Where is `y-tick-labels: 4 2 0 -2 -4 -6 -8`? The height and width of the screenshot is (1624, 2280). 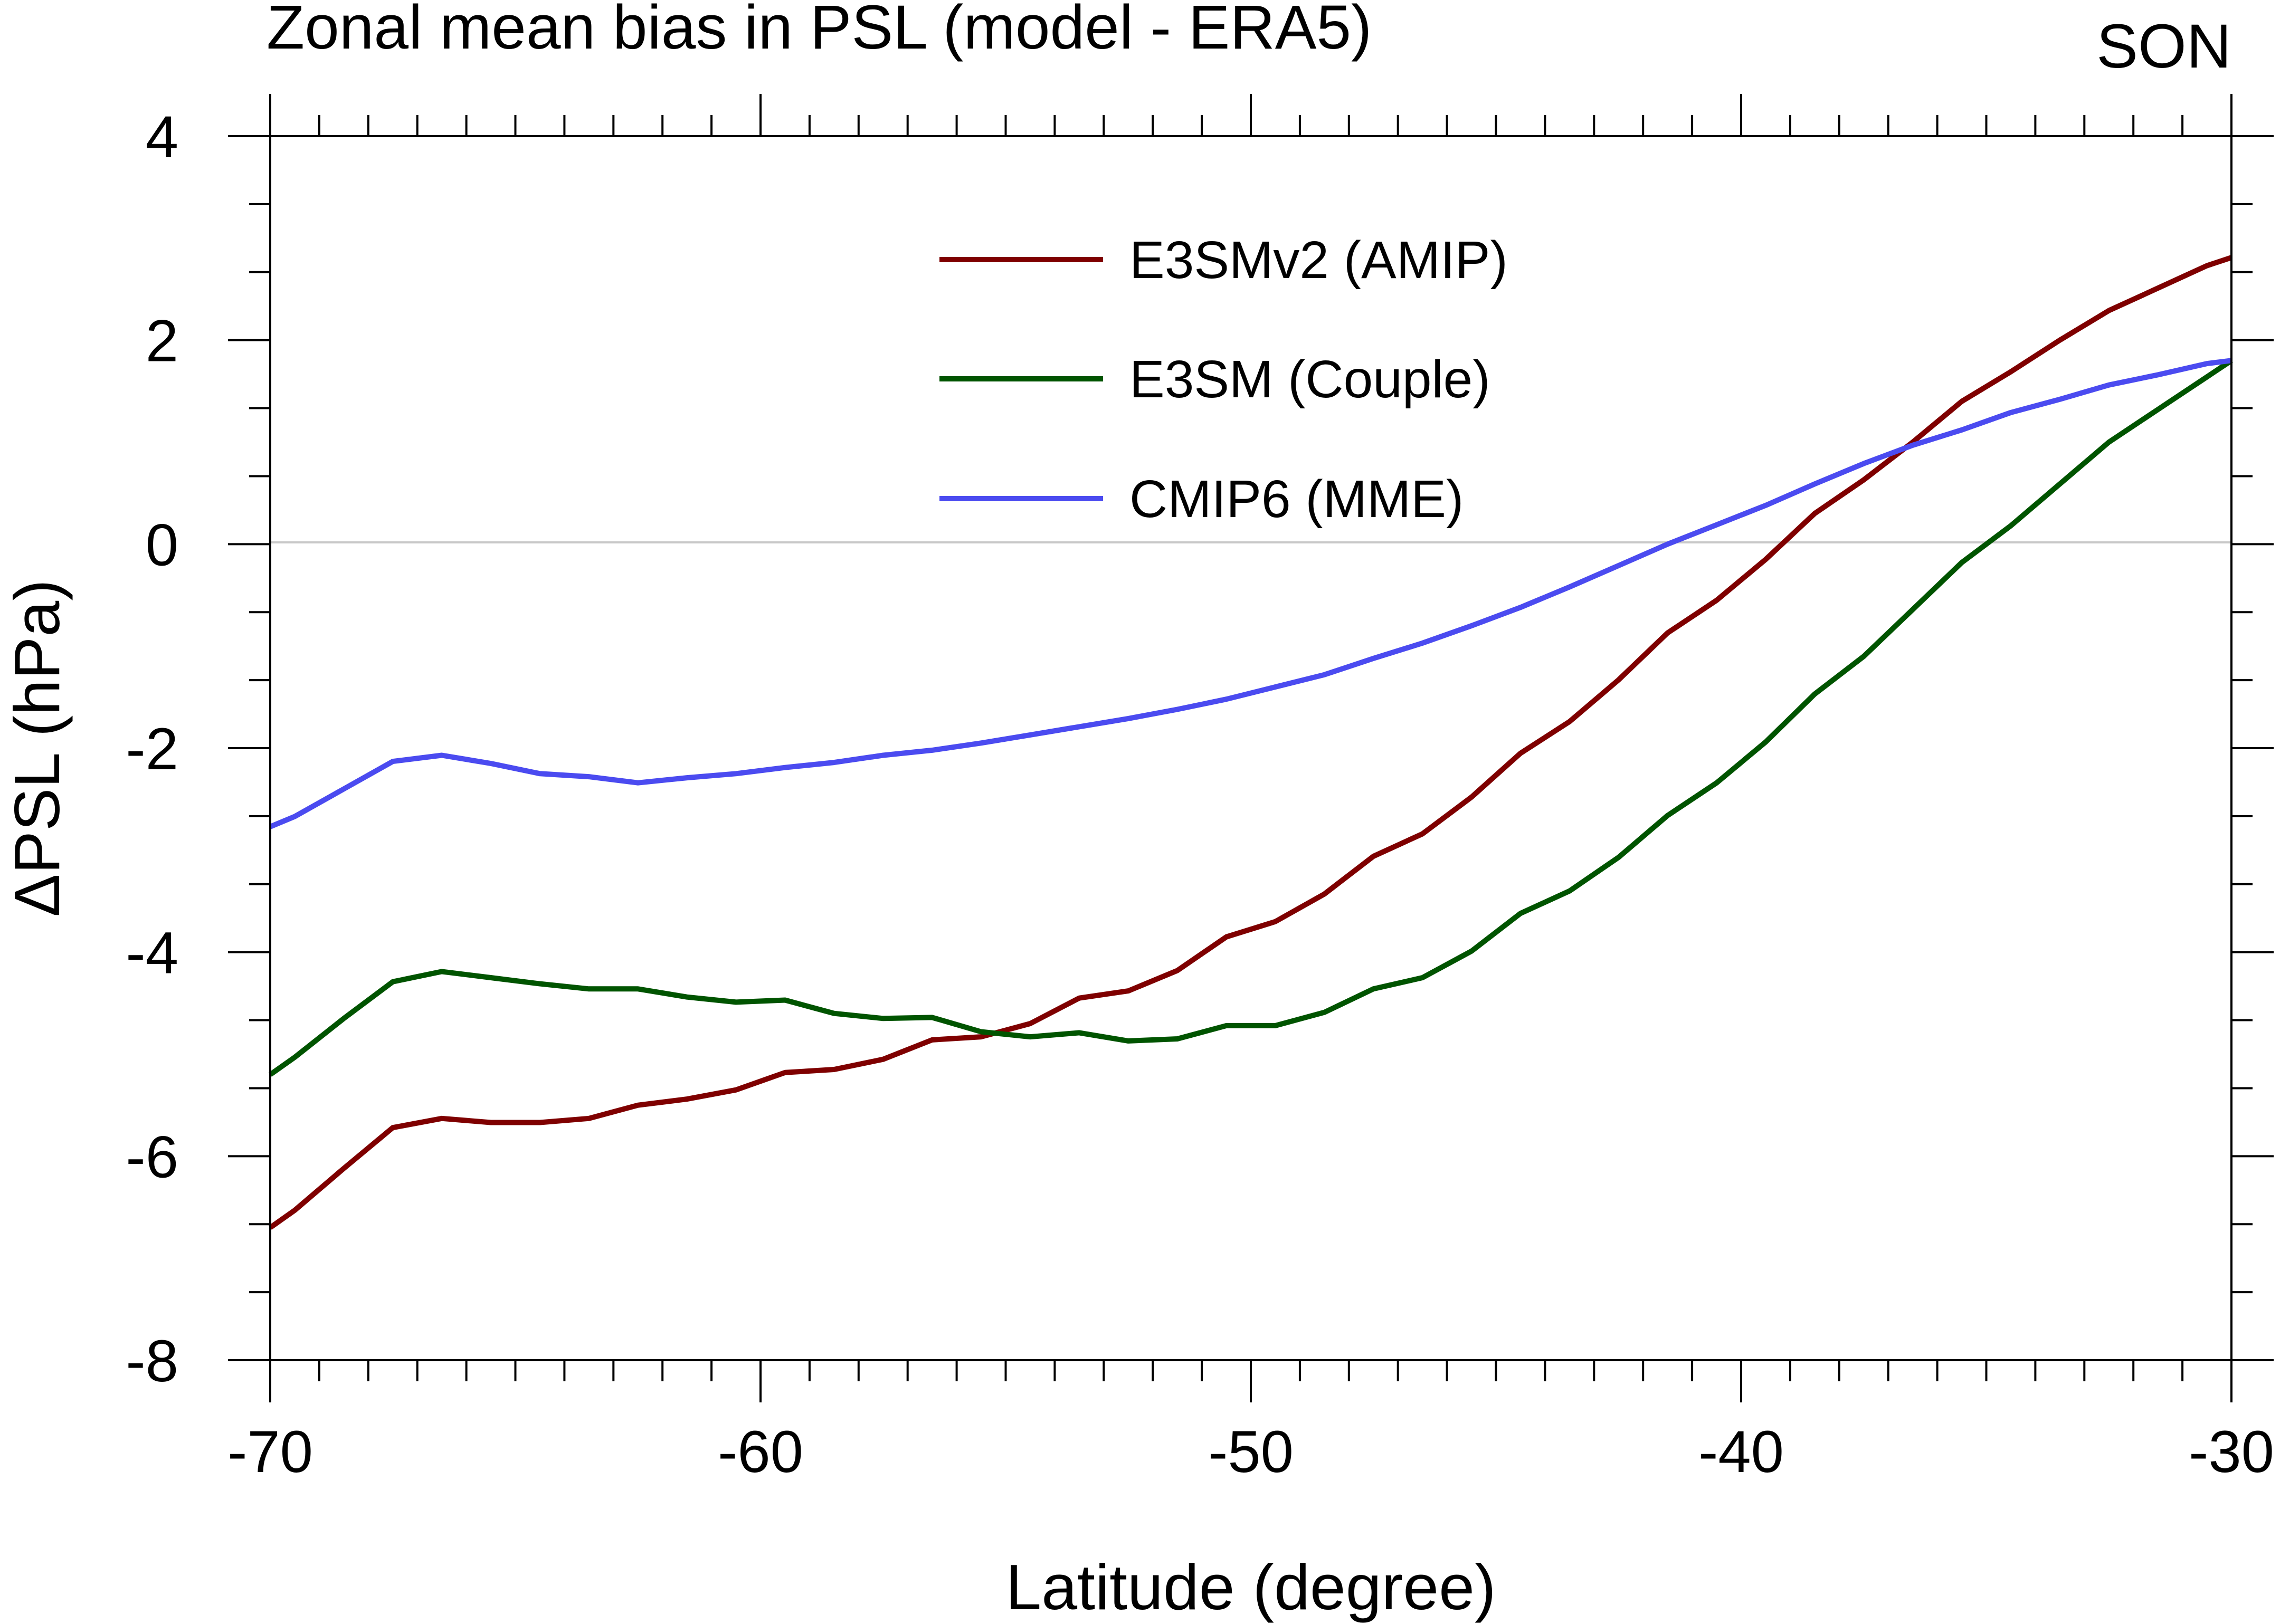 y-tick-labels: 4 2 0 -2 -4 -6 -8 is located at coordinates (152, 749).